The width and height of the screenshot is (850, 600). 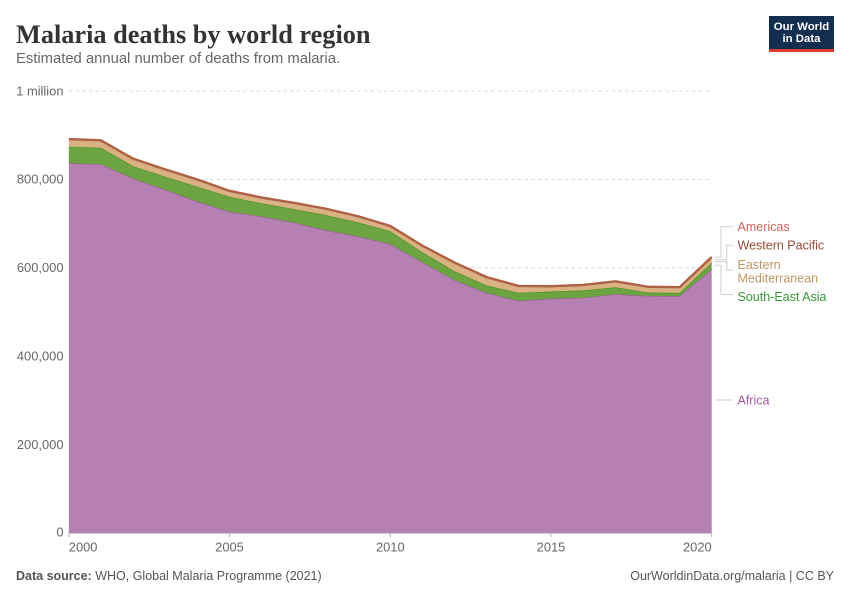 What do you see at coordinates (759, 265) in the screenshot?
I see `svg-text: Eastern` at bounding box center [759, 265].